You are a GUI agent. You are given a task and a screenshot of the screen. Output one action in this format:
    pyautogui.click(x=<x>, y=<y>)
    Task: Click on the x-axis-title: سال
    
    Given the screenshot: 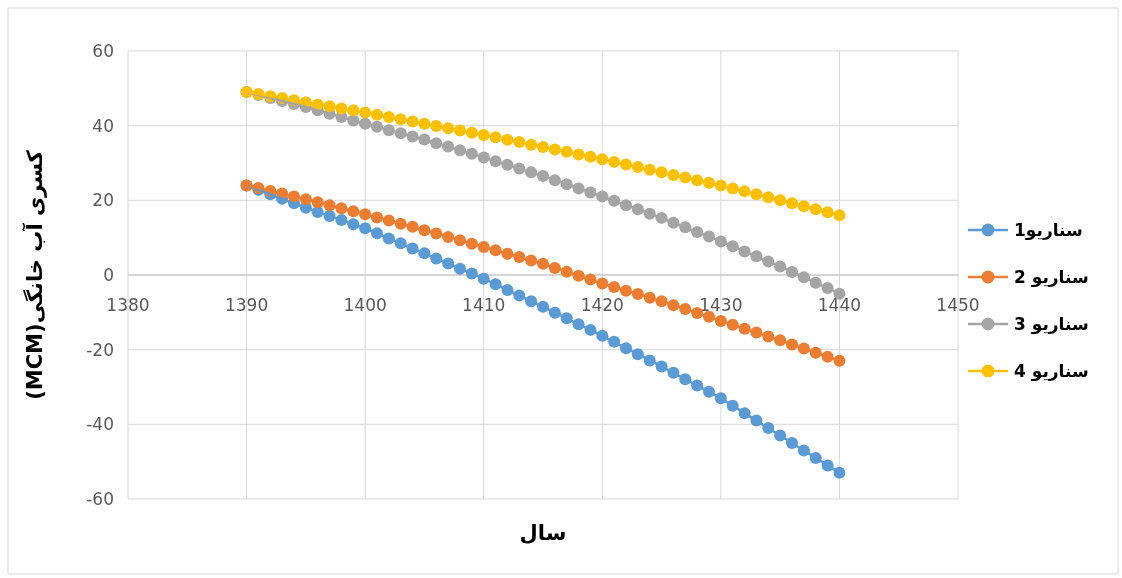 What is the action you would take?
    pyautogui.click(x=543, y=533)
    